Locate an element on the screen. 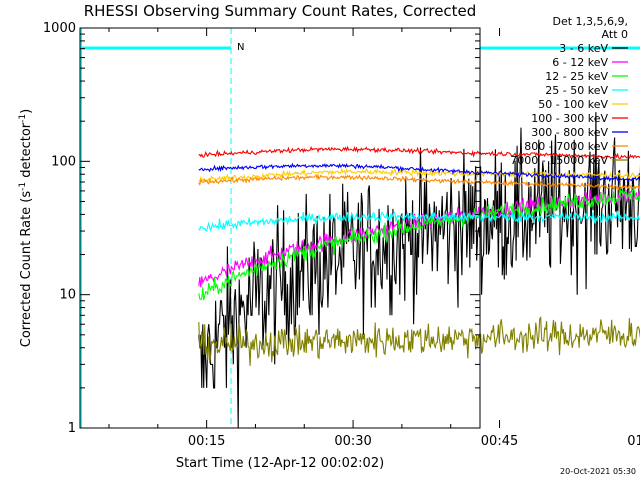  legend-header-line-1: Det 1,3,5,6,9, is located at coordinates (590, 21).